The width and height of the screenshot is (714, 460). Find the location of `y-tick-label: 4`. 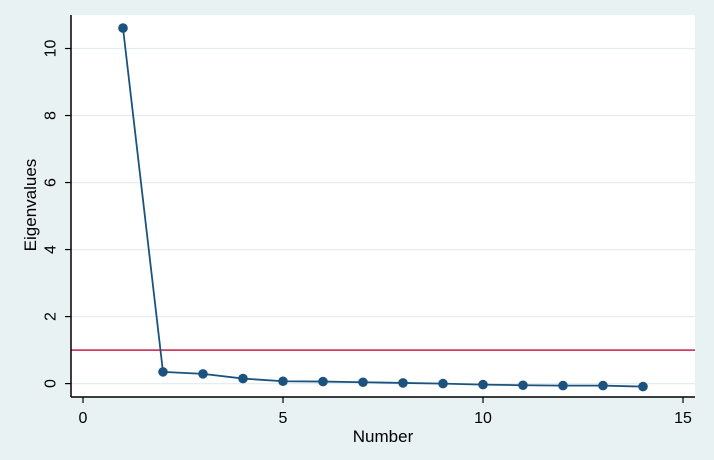

y-tick-label: 4 is located at coordinates (51, 249).